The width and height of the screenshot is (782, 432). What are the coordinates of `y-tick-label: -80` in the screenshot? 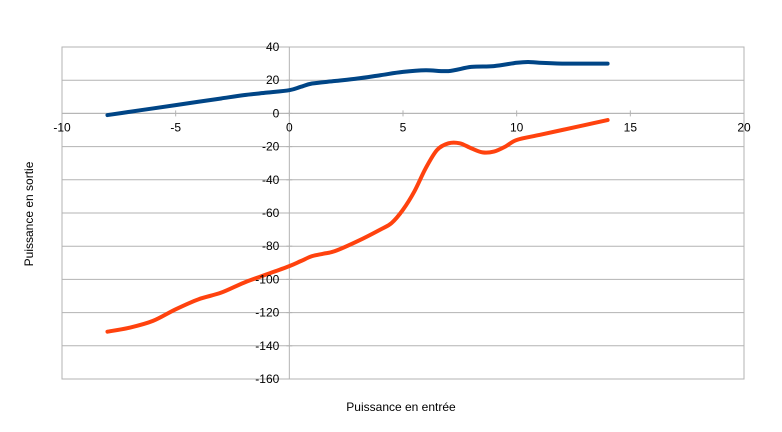 It's located at (271, 246).